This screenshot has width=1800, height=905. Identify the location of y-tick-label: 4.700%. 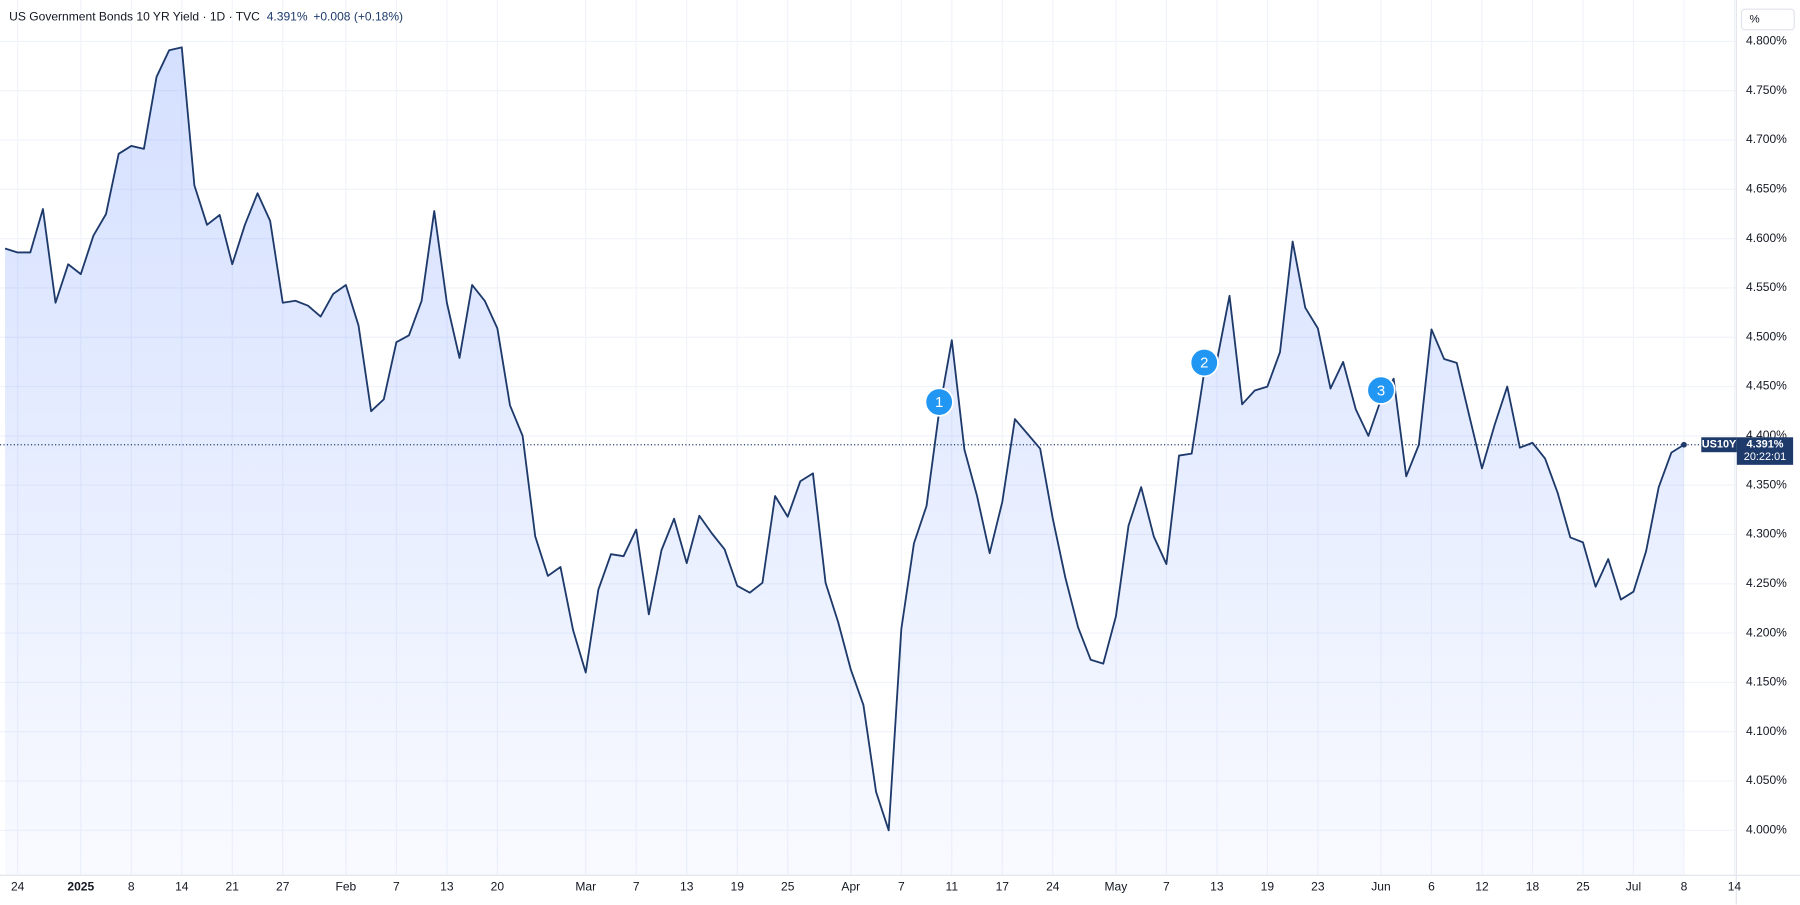
(1766, 139).